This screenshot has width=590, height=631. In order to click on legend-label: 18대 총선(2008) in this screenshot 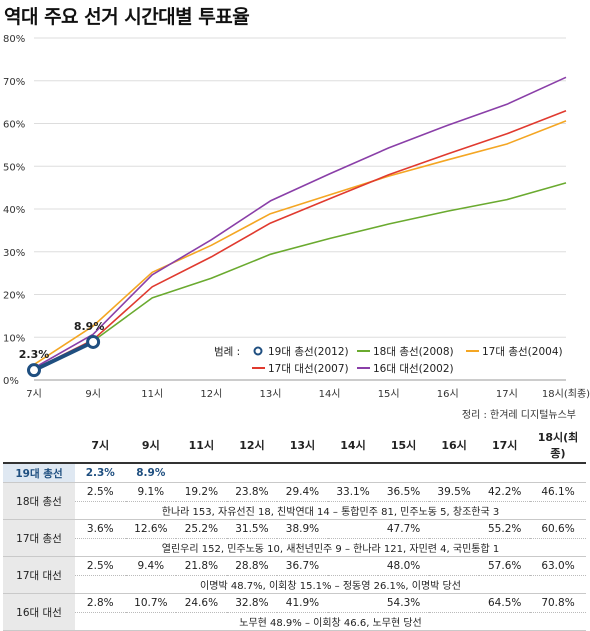, I will do `click(413, 352)`.